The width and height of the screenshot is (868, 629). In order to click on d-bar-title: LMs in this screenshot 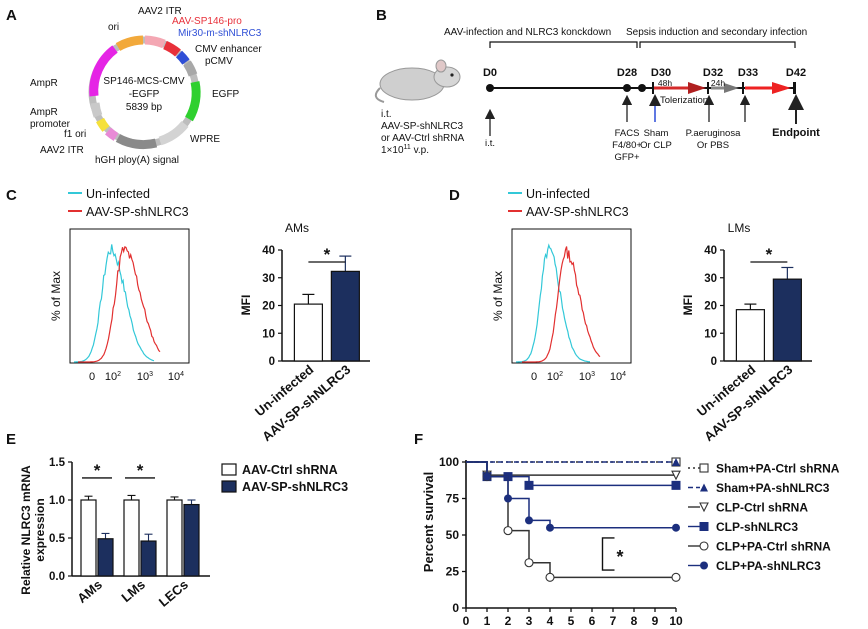, I will do `click(739, 228)`.